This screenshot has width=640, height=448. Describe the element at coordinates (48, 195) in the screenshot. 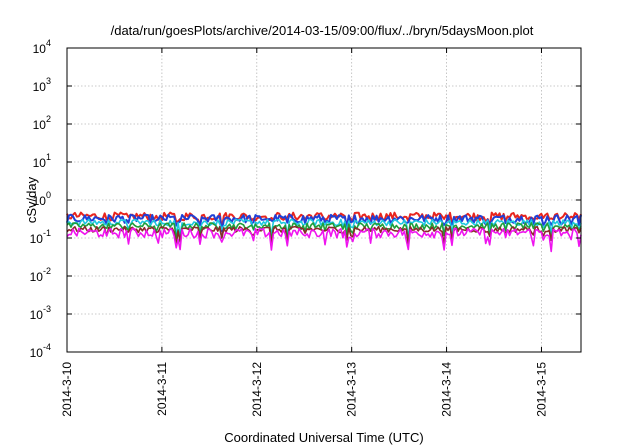

I see `y-tick-exponent: 0` at that location.